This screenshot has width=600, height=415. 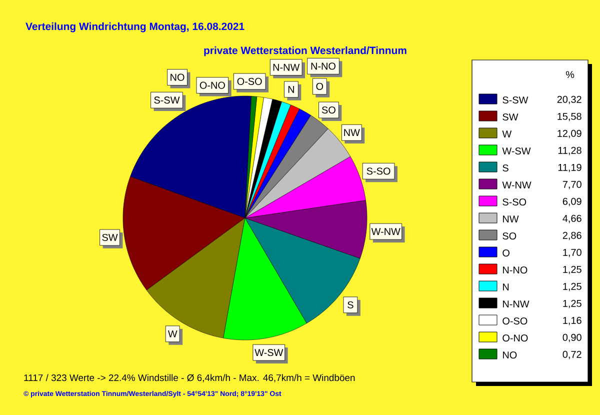 I want to click on legend-label: W-NW, so click(x=517, y=185).